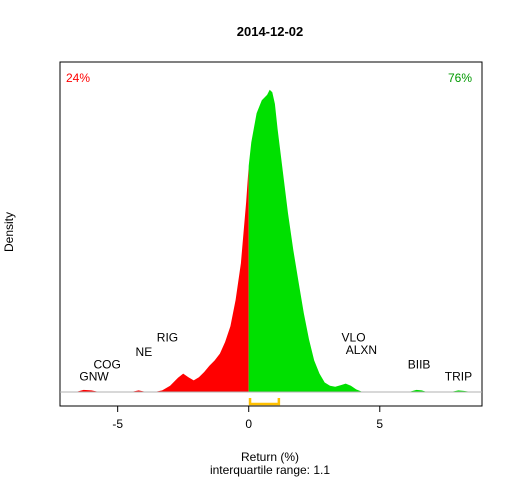 The image size is (512, 480). Describe the element at coordinates (117, 424) in the screenshot. I see `x-tick-label: -5` at that location.